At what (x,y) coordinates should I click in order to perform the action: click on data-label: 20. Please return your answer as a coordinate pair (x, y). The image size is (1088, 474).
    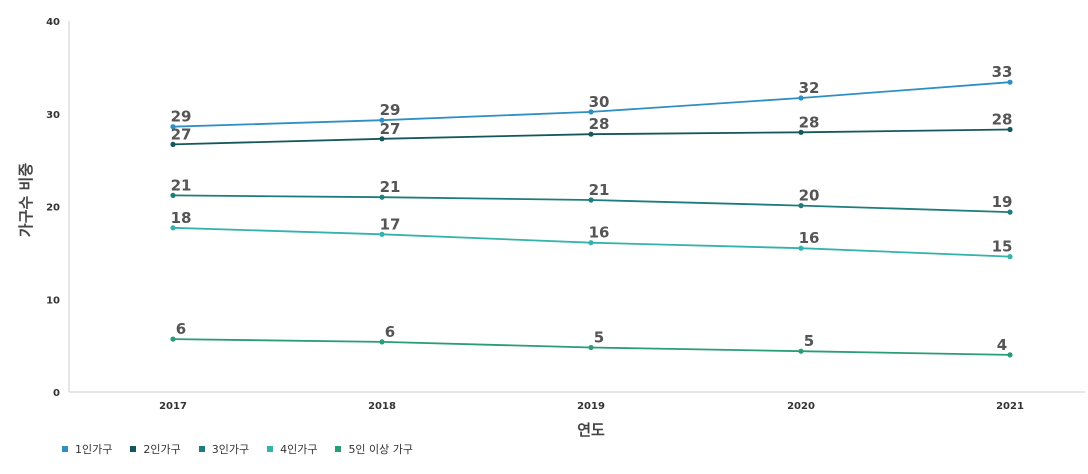
    Looking at the image, I should click on (809, 196).